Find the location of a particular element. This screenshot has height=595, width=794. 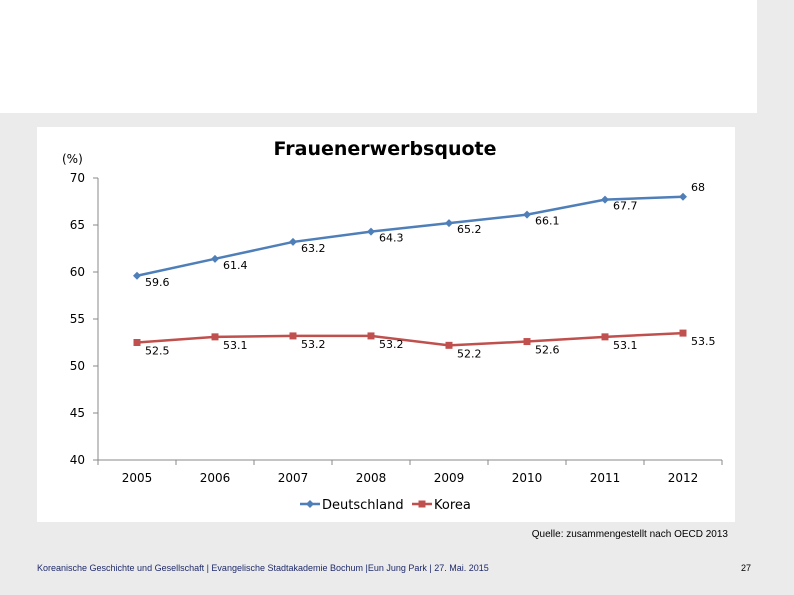

y-tick-label: 65 is located at coordinates (77, 225).